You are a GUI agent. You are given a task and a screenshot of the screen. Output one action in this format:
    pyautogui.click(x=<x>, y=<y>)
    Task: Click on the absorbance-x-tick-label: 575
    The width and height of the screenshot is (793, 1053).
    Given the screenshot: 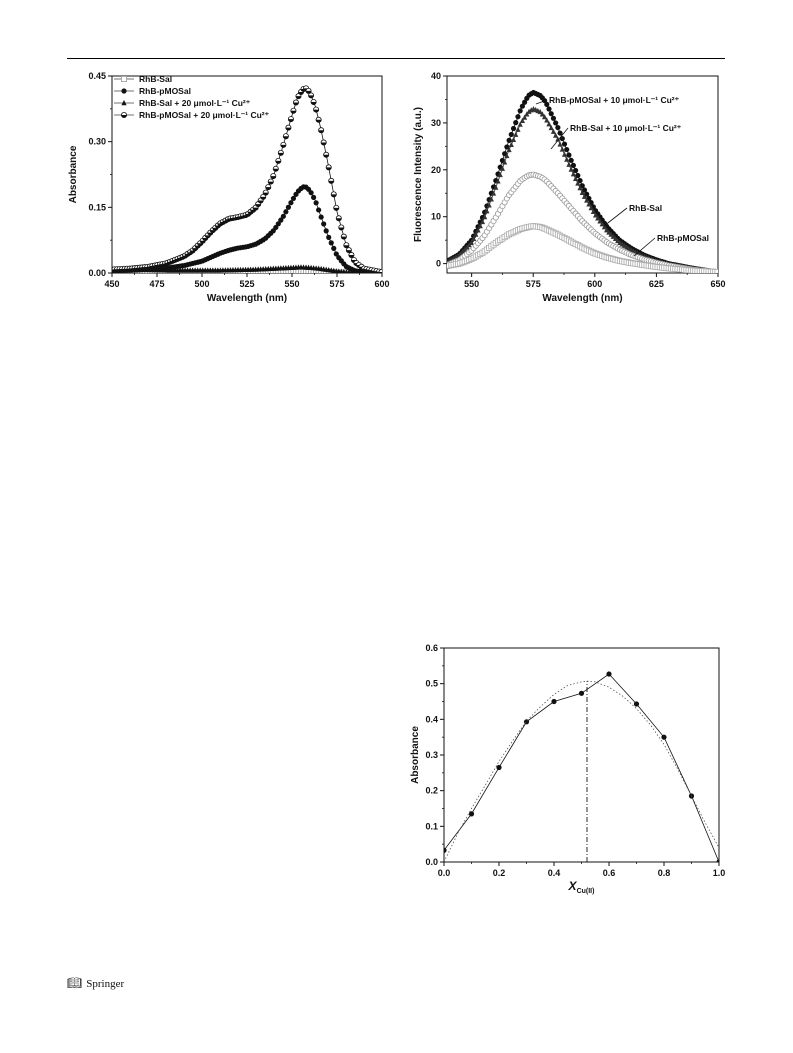 What is the action you would take?
    pyautogui.click(x=336, y=284)
    